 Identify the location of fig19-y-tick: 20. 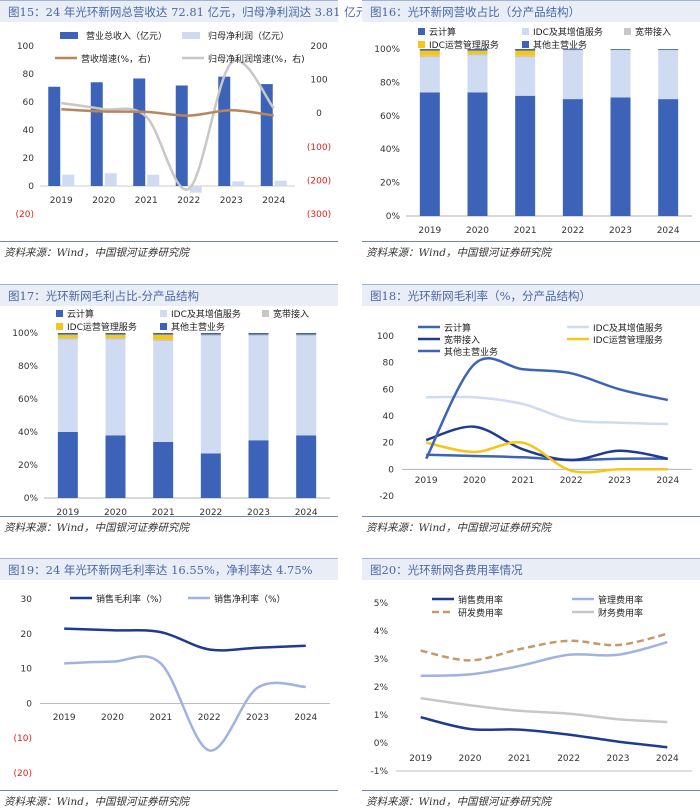
(27, 635).